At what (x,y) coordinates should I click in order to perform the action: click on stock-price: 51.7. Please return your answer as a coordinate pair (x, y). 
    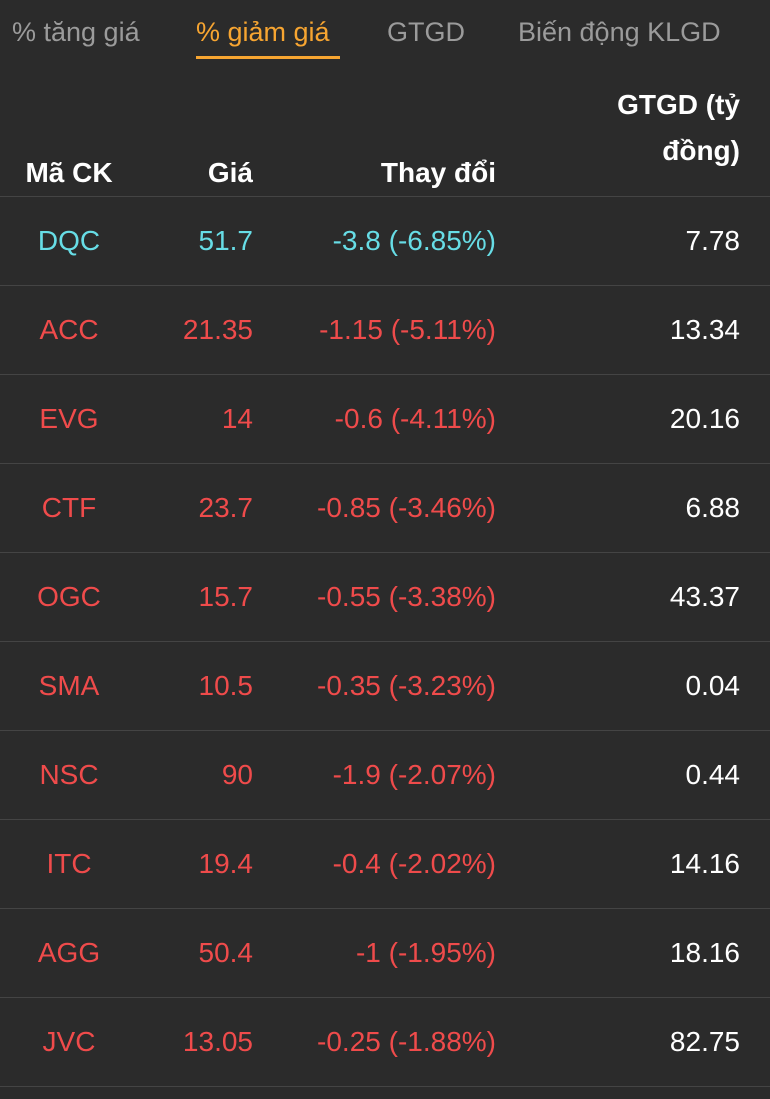
    Looking at the image, I should click on (226, 240).